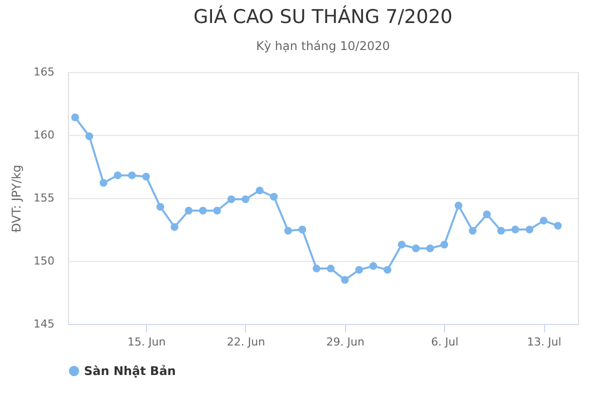  I want to click on x-tick-label: 13. Jul, so click(544, 342).